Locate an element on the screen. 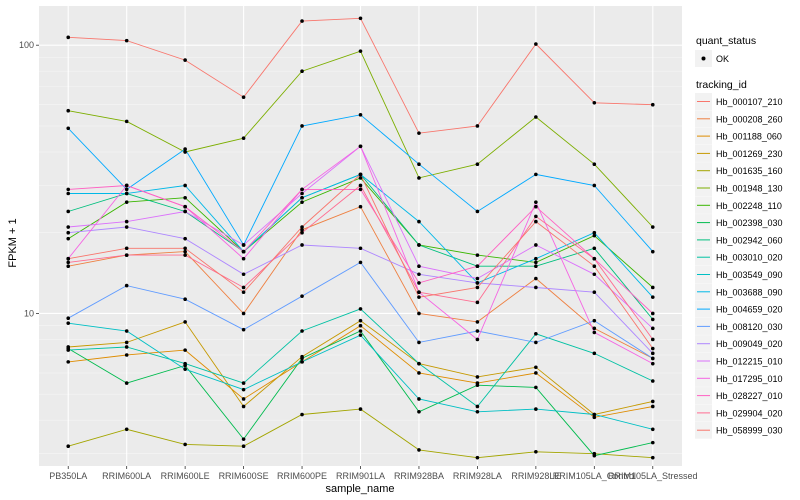  legend-item-Hb_008120_030: Hb_008120_030 is located at coordinates (739, 326).